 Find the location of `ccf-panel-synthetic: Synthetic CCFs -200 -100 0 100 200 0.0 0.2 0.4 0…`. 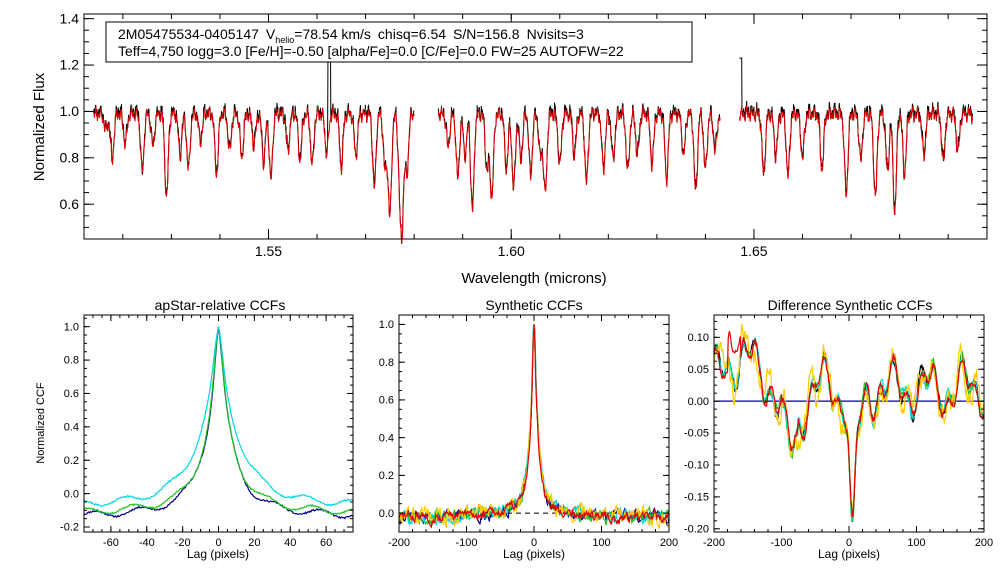

ccf-panel-synthetic: Synthetic CCFs -200 -100 0 100 200 0.0 0.2 0.4 0… is located at coordinates (528, 429).